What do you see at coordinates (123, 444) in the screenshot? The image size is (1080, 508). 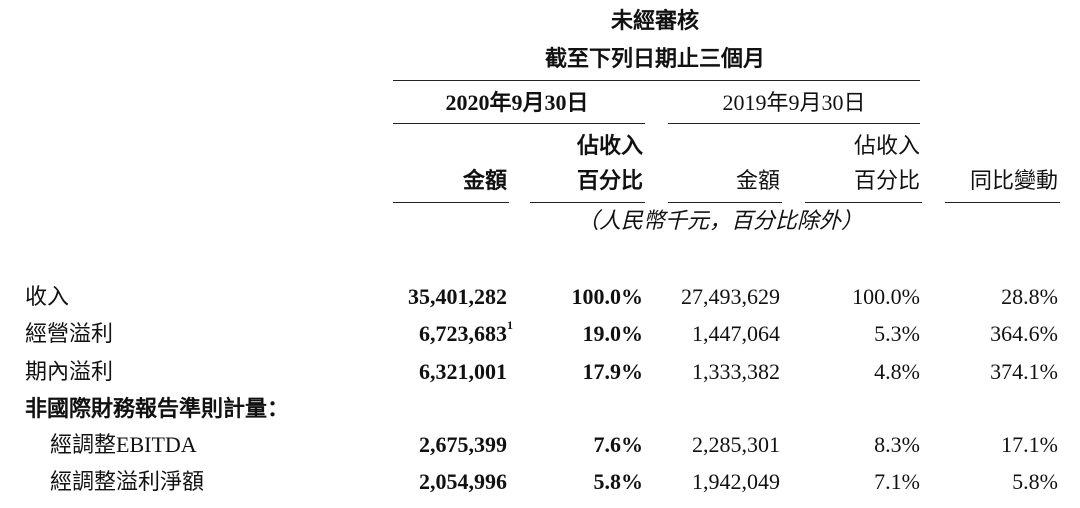 I see `row-label: 經調整EBITDA` at bounding box center [123, 444].